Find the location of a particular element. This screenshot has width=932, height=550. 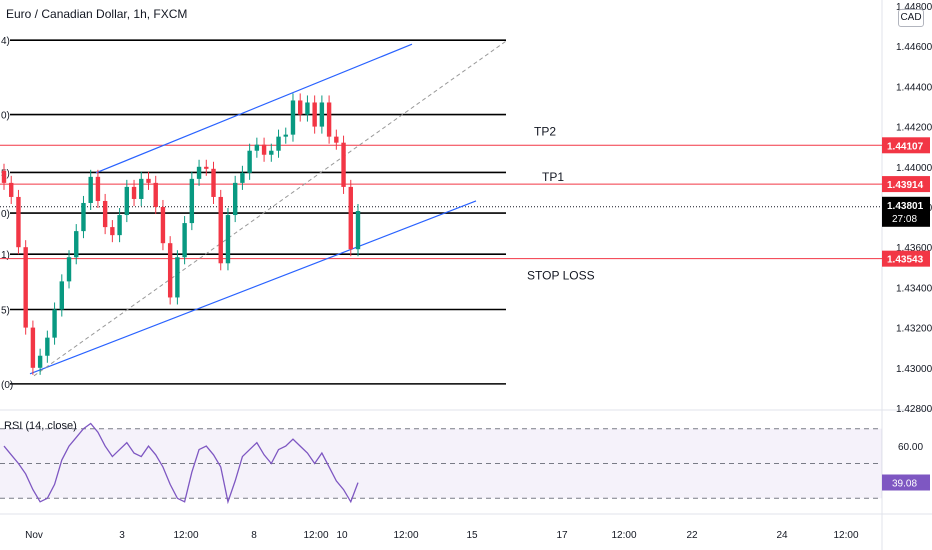

time-tick-label: 8 is located at coordinates (254, 535).